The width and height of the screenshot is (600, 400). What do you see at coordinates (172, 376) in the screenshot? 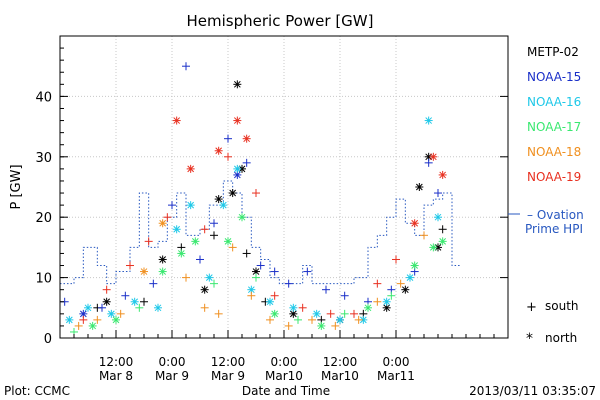
I see `x-tick-date: Mar 9` at bounding box center [172, 376].